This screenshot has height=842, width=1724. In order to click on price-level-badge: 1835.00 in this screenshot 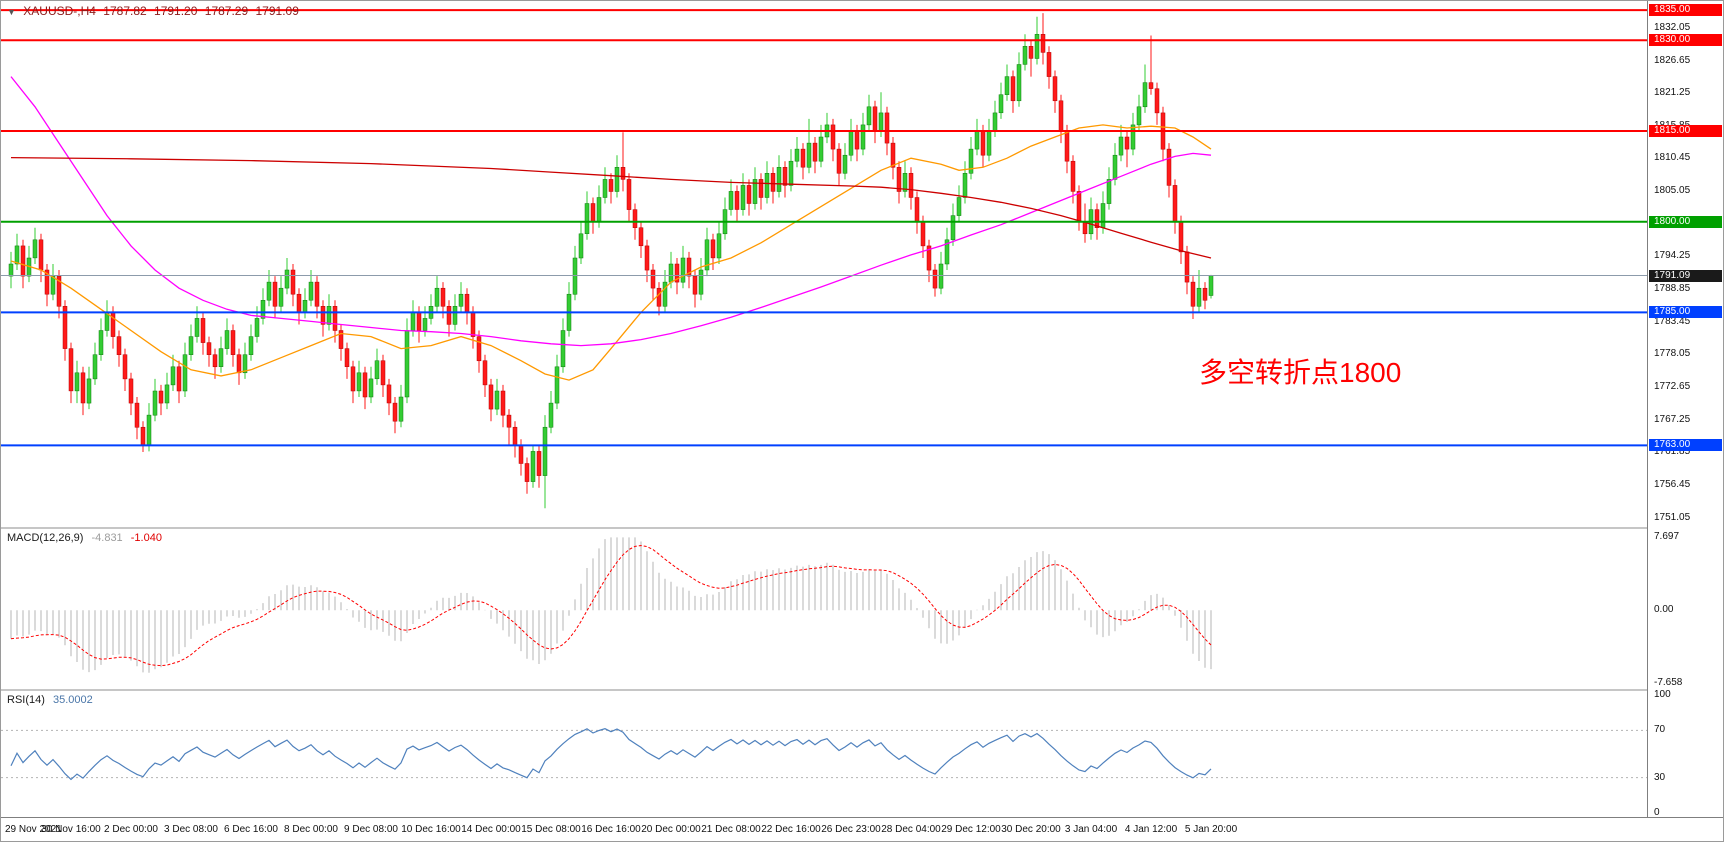, I will do `click(1685, 10)`.